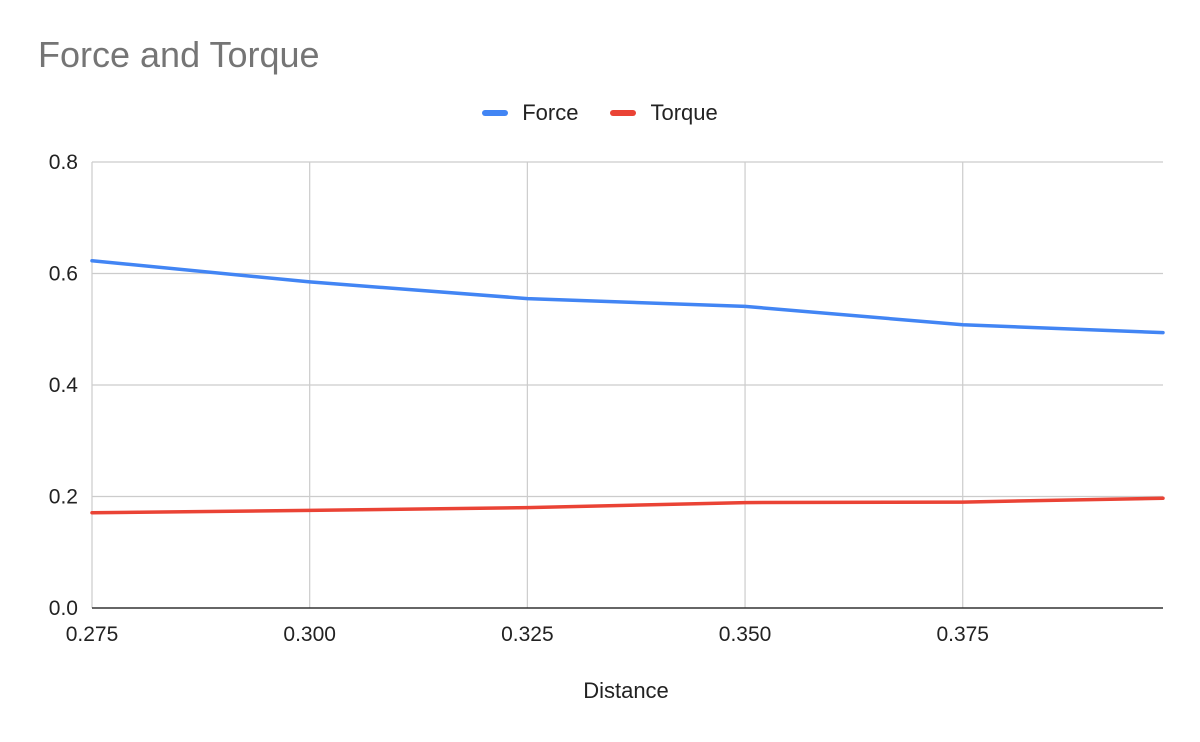 Image resolution: width=1200 pixels, height=742 pixels. What do you see at coordinates (550, 112) in the screenshot?
I see `legend-label-force: Force` at bounding box center [550, 112].